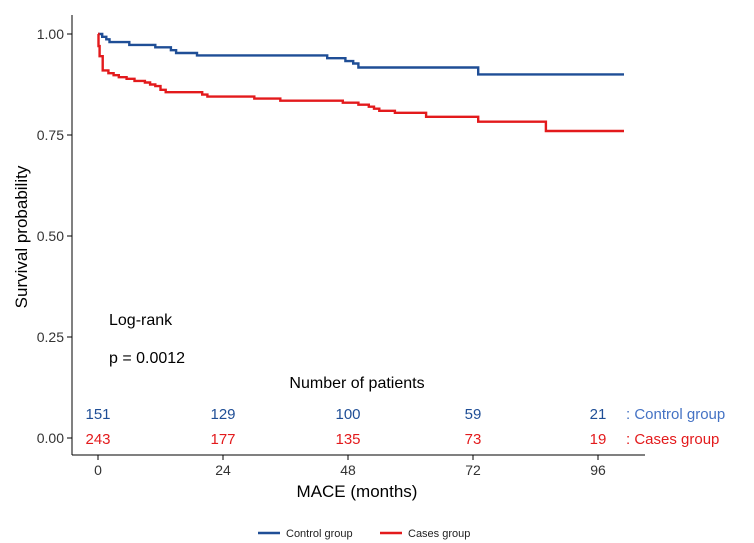 This screenshot has width=754, height=543. Describe the element at coordinates (357, 491) in the screenshot. I see `x-axis-title: MACE (months)` at that location.